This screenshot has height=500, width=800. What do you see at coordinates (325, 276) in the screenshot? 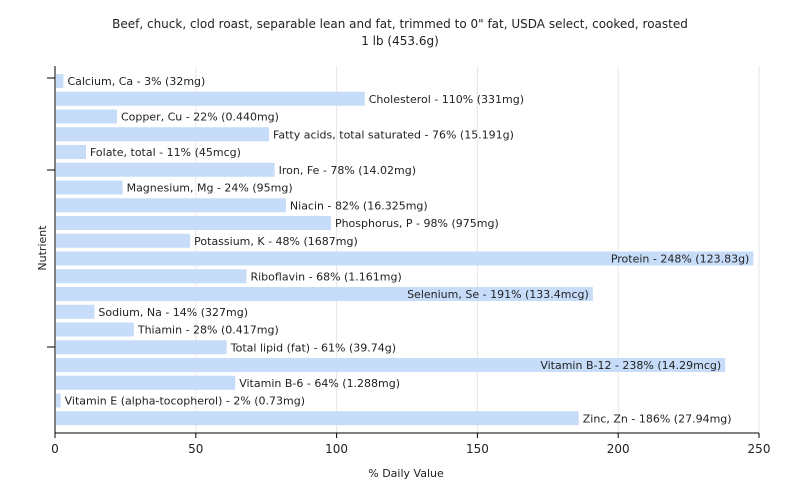
I see `bar-label: Riboflavin - 68% (1.161mg)` at bounding box center [325, 276].